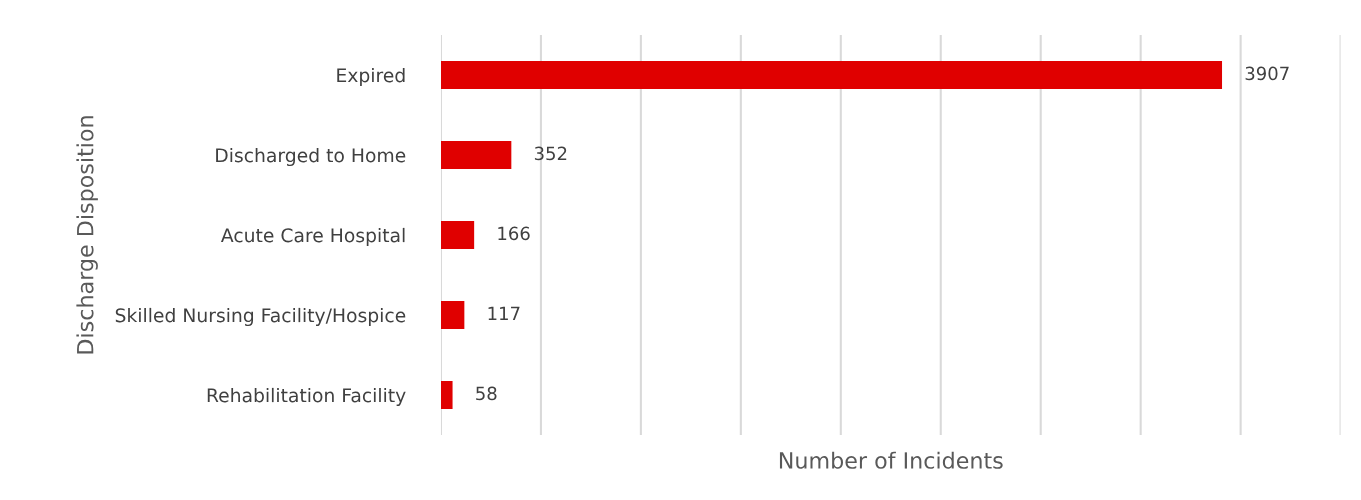 The height and width of the screenshot is (500, 1361). What do you see at coordinates (891, 460) in the screenshot?
I see `x-axis-title: Number of Incidents` at bounding box center [891, 460].